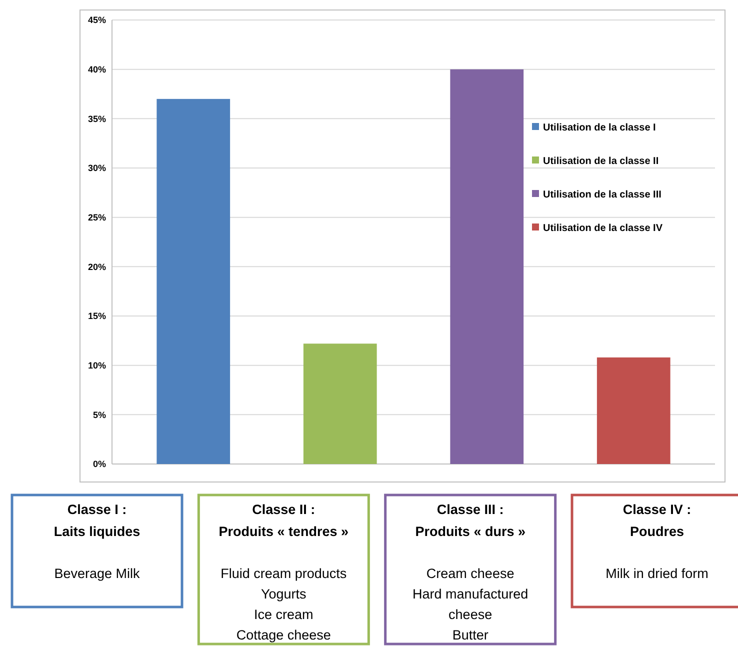 This screenshot has width=738, height=646. What do you see at coordinates (97, 119) in the screenshot?
I see `y-tick-label: 35%` at bounding box center [97, 119].